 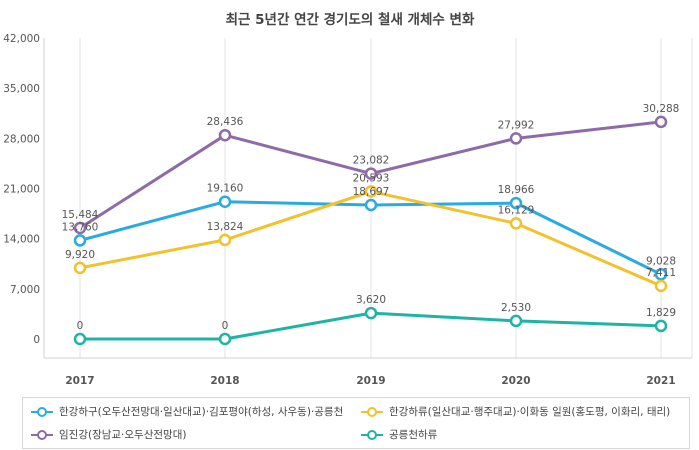 I want to click on data-label: 3,620, so click(x=371, y=300).